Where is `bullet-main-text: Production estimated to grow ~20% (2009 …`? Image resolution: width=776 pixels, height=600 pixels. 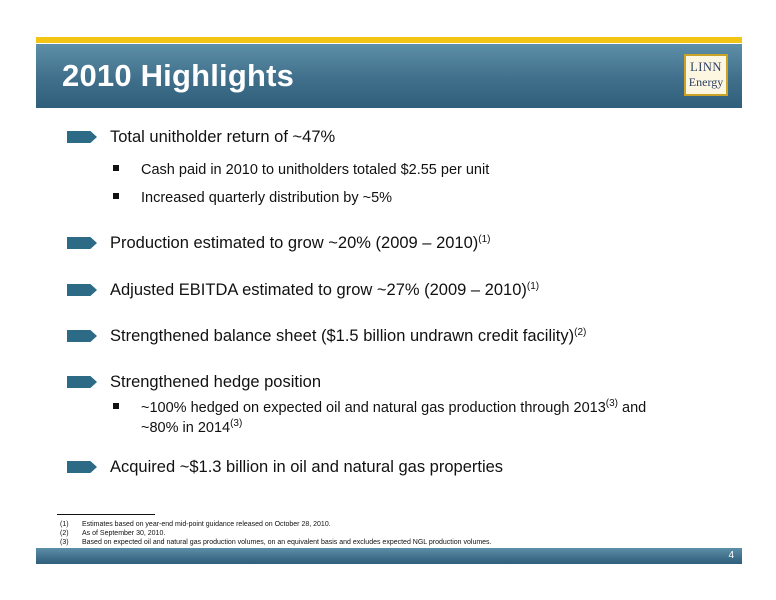 bullet-main-text: Production estimated to grow ~20% (2009 … is located at coordinates (294, 243).